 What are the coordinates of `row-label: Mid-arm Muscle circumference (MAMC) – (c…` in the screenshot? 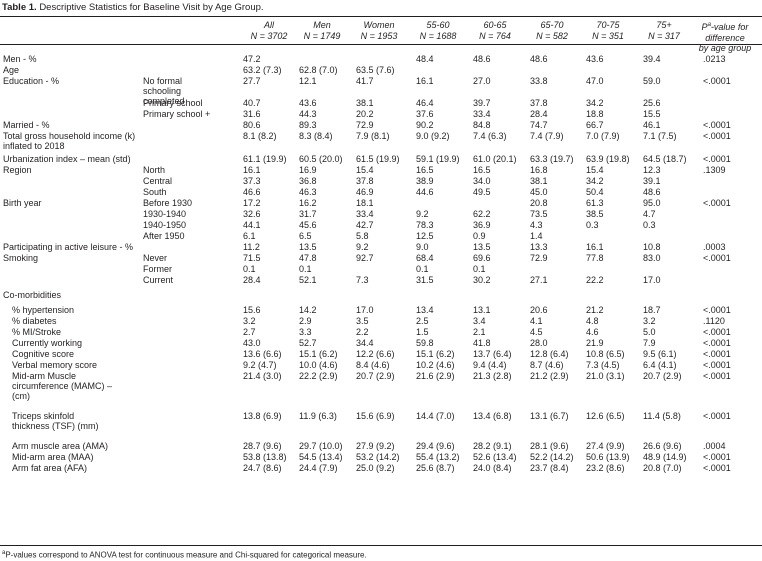 It's located at (62, 386).